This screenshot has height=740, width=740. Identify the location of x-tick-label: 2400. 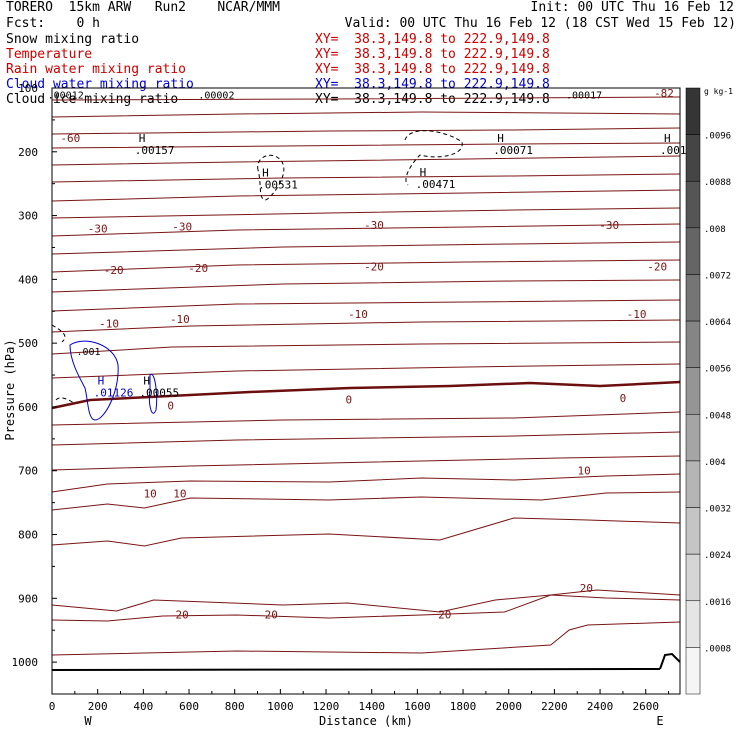
(600, 706).